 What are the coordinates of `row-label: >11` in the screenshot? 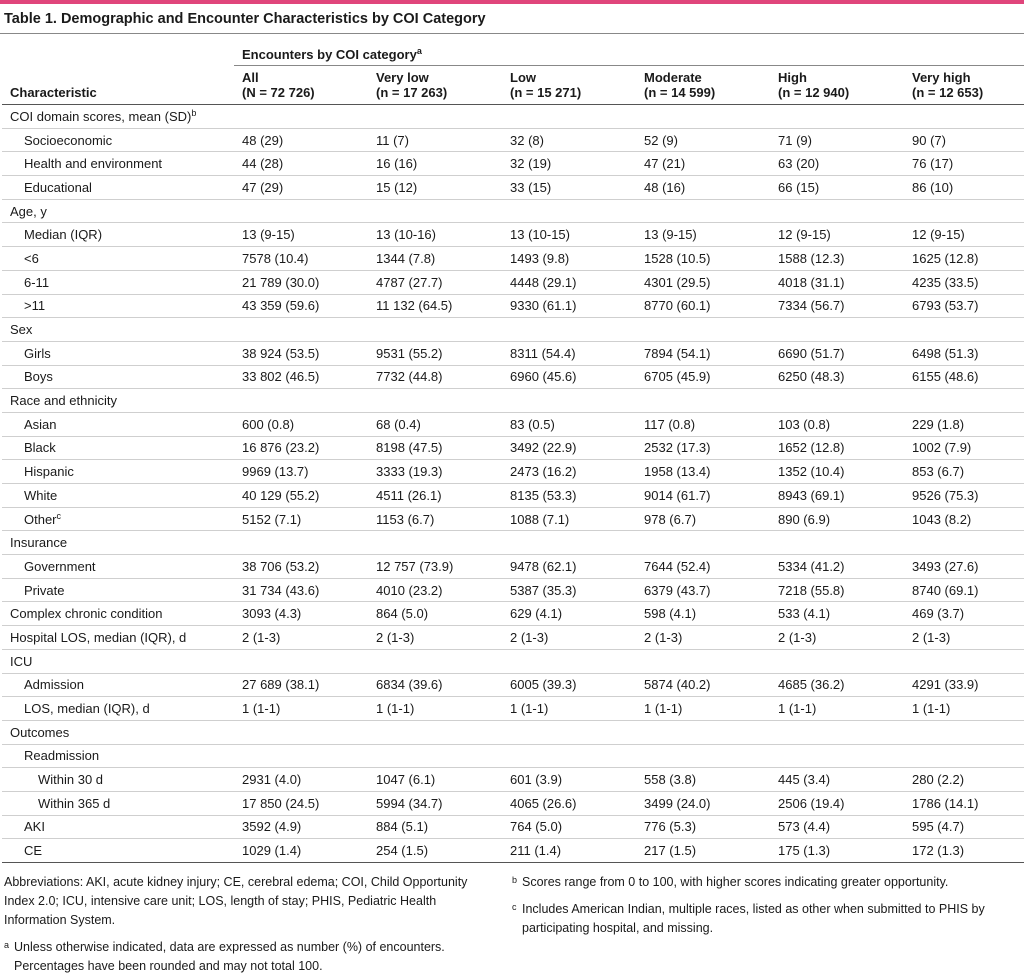 It's located at (118, 306).